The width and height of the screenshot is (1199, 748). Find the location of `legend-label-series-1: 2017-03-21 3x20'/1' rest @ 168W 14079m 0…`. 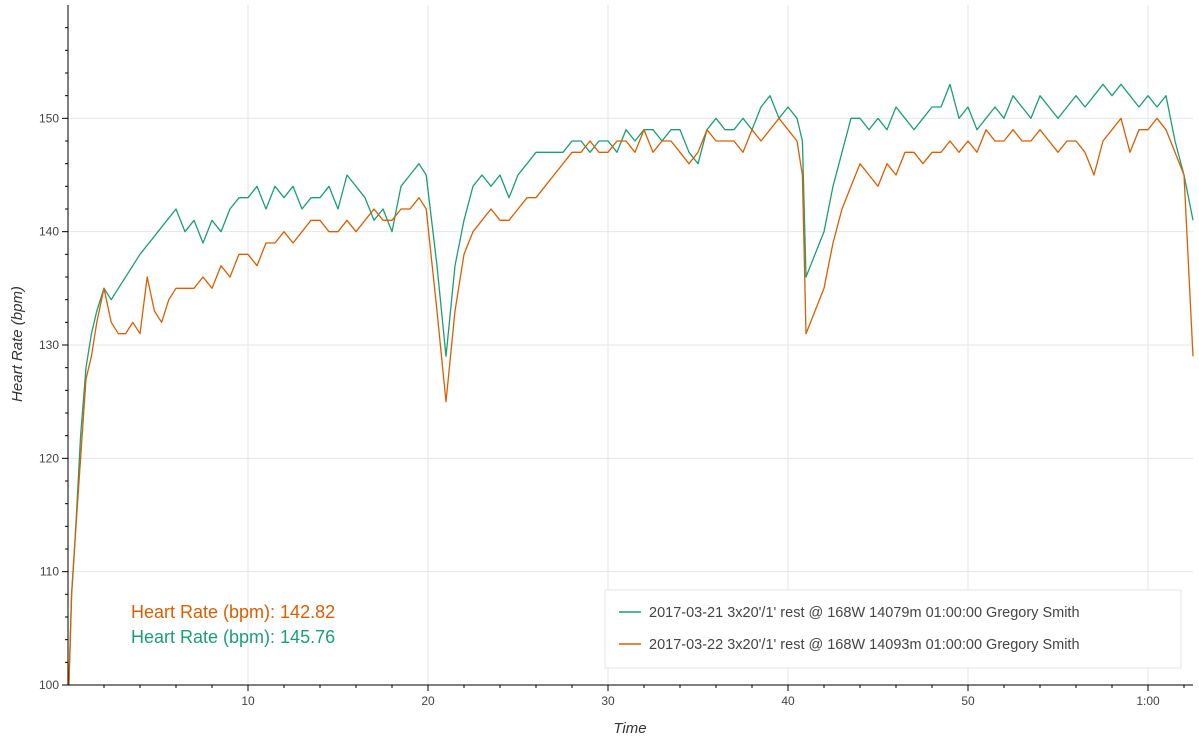

legend-label-series-1: 2017-03-21 3x20'/1' rest @ 168W 14079m 0… is located at coordinates (864, 613).